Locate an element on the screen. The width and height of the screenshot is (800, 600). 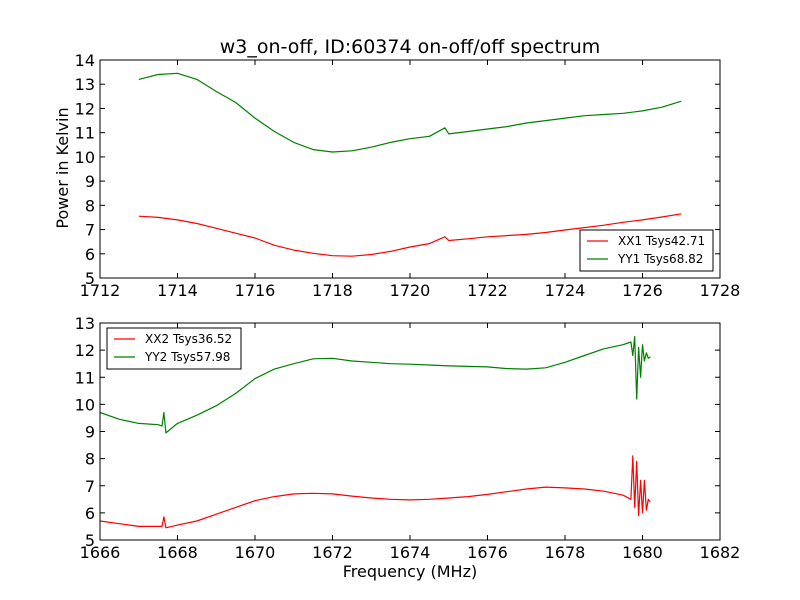
x-tick-label: 1674 is located at coordinates (410, 552).